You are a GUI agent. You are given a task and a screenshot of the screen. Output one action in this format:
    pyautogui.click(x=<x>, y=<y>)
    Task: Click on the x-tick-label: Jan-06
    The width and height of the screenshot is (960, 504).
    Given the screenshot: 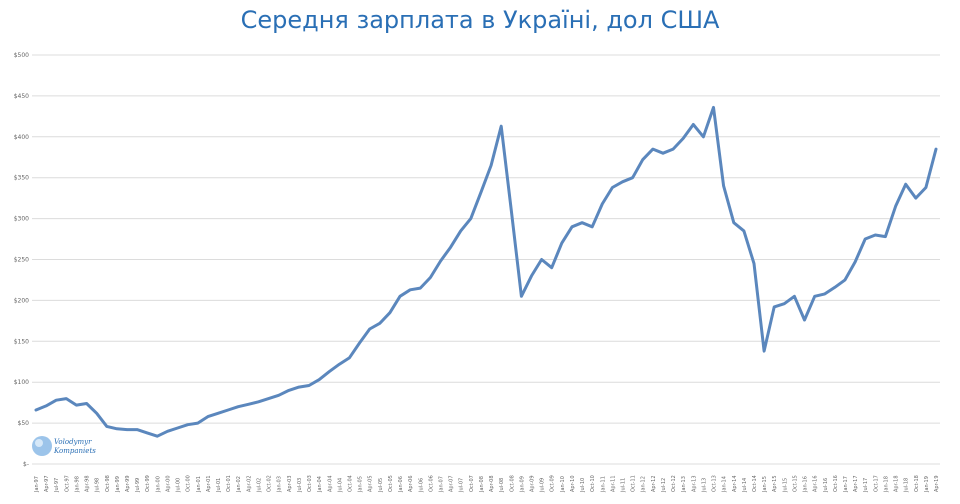 What is the action you would take?
    pyautogui.click(x=401, y=484)
    